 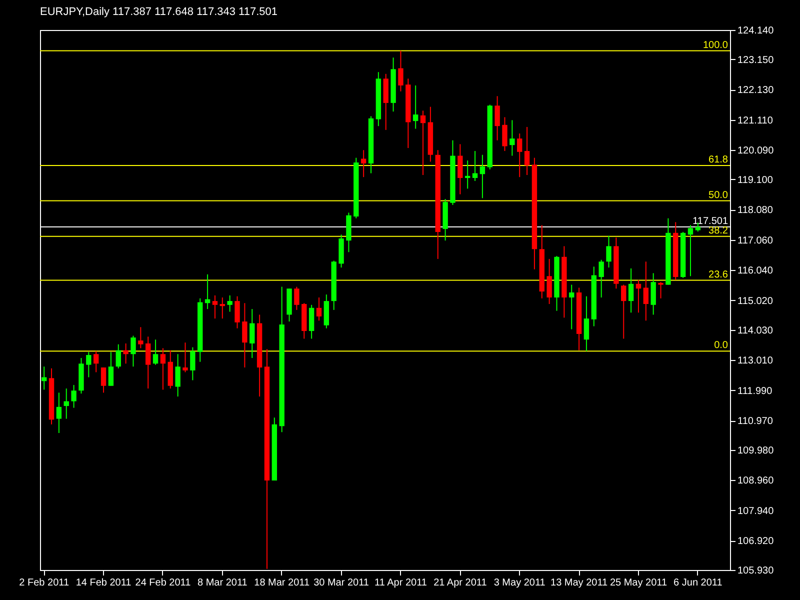 I want to click on y-tick-label: 123.150, so click(x=756, y=60).